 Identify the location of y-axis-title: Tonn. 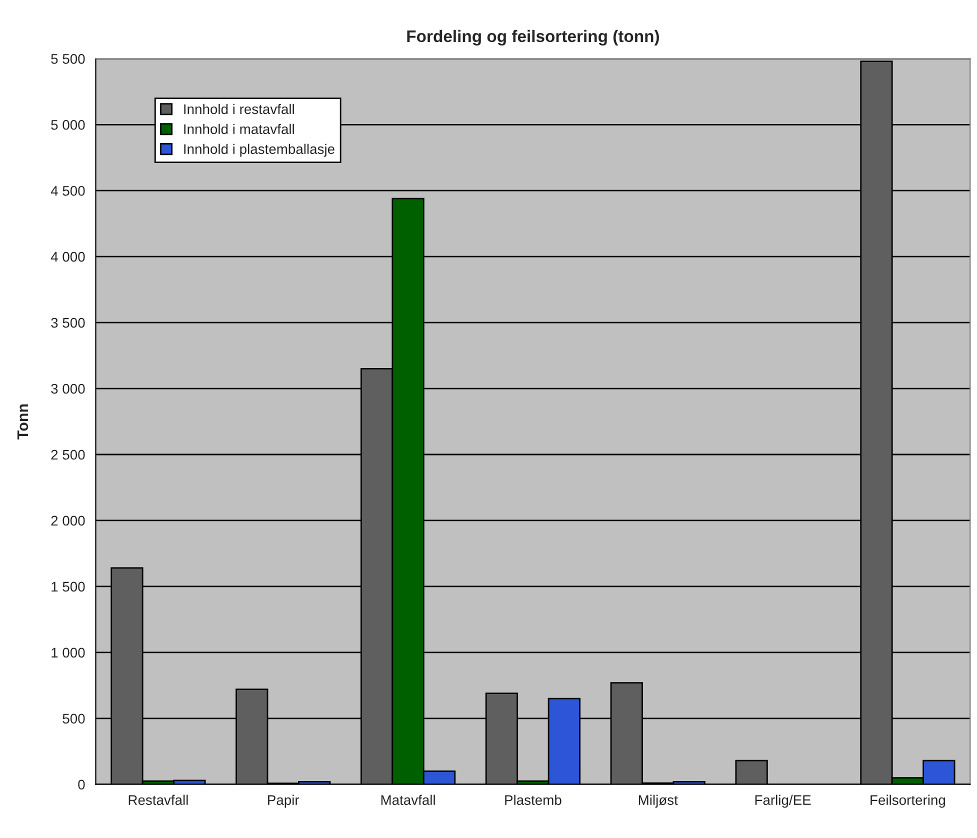
(22, 422).